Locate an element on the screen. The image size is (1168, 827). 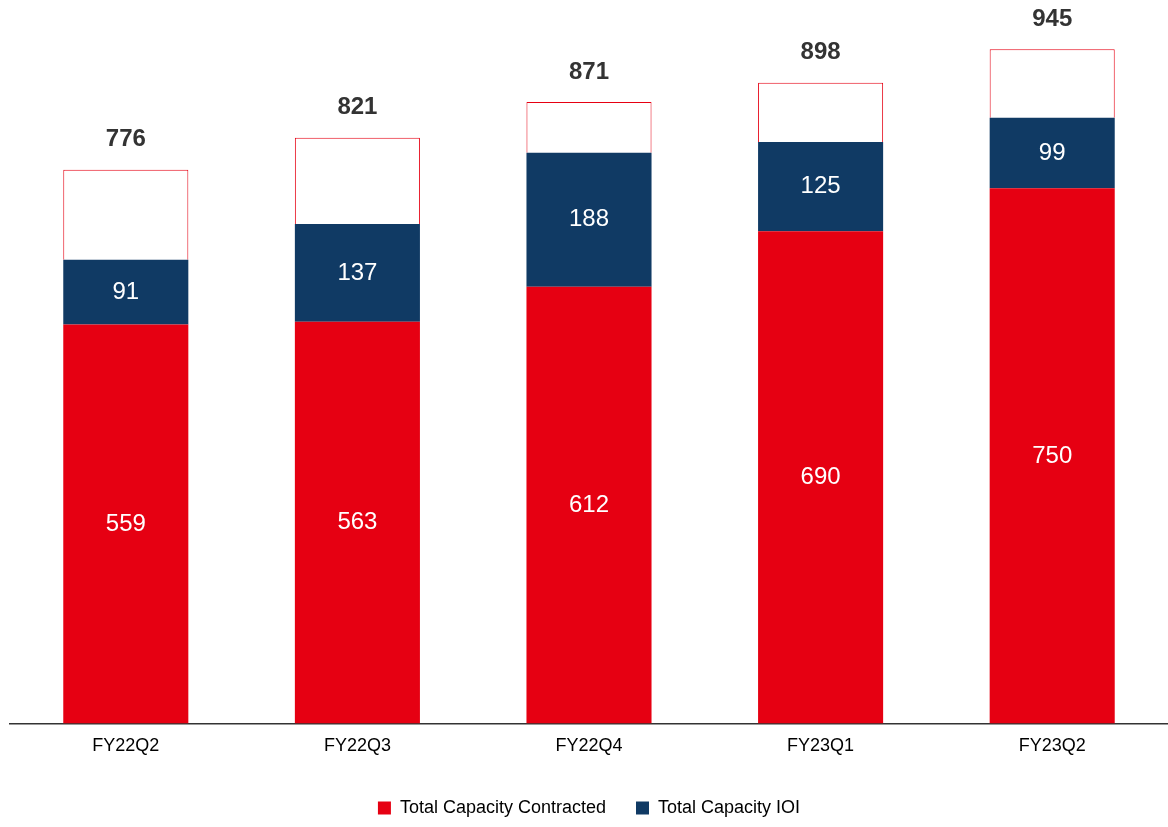
data-label: 612 is located at coordinates (589, 503).